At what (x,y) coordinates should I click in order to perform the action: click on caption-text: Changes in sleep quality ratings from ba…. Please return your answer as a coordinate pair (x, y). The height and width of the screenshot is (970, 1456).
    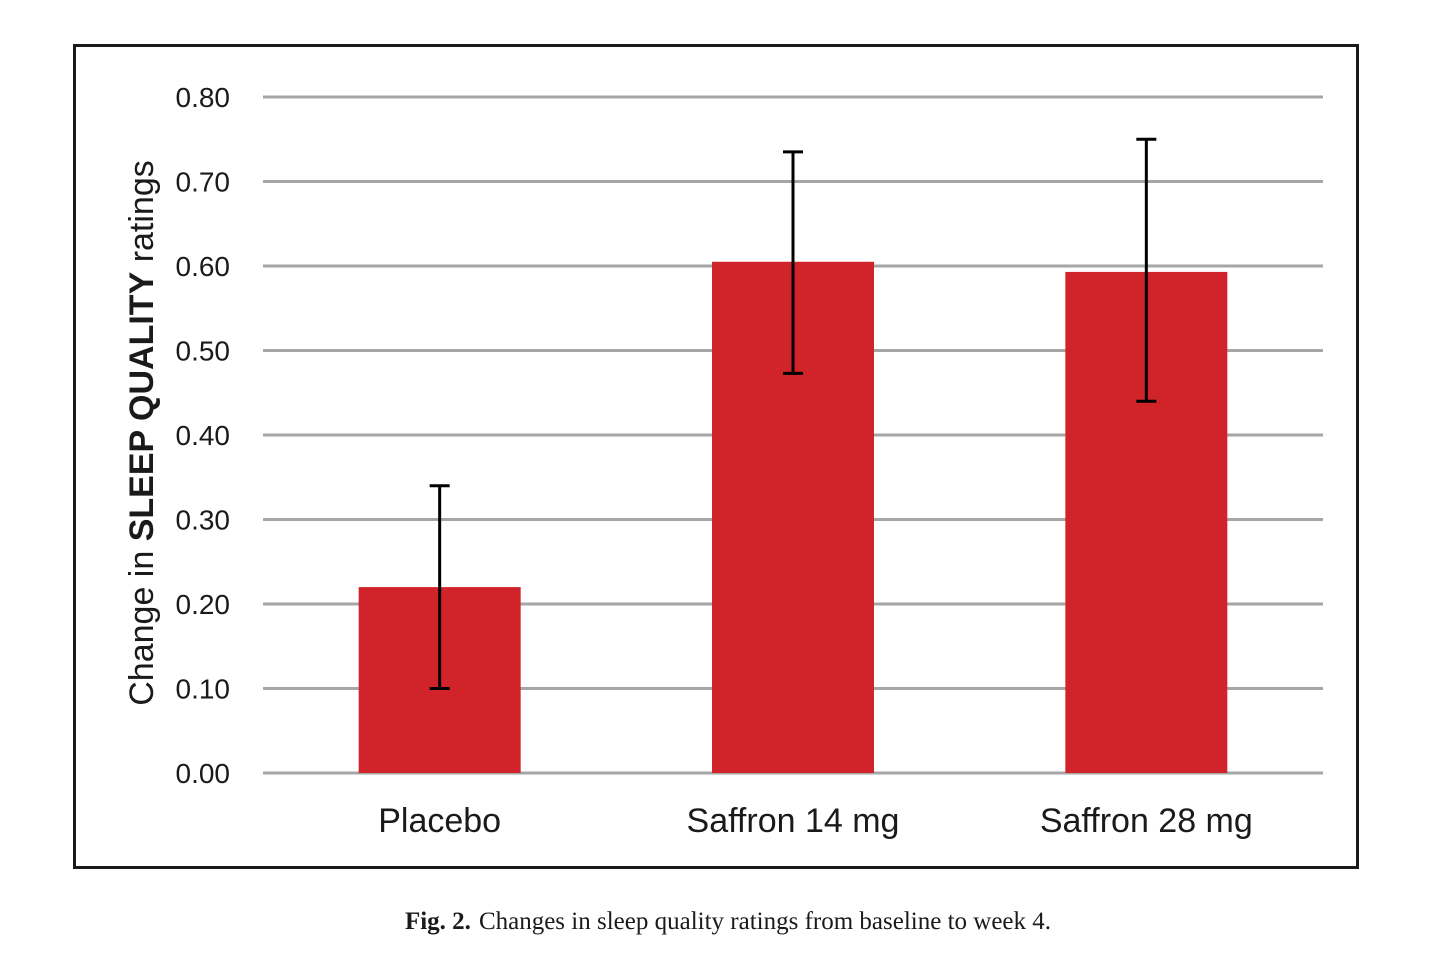
    Looking at the image, I should click on (765, 921).